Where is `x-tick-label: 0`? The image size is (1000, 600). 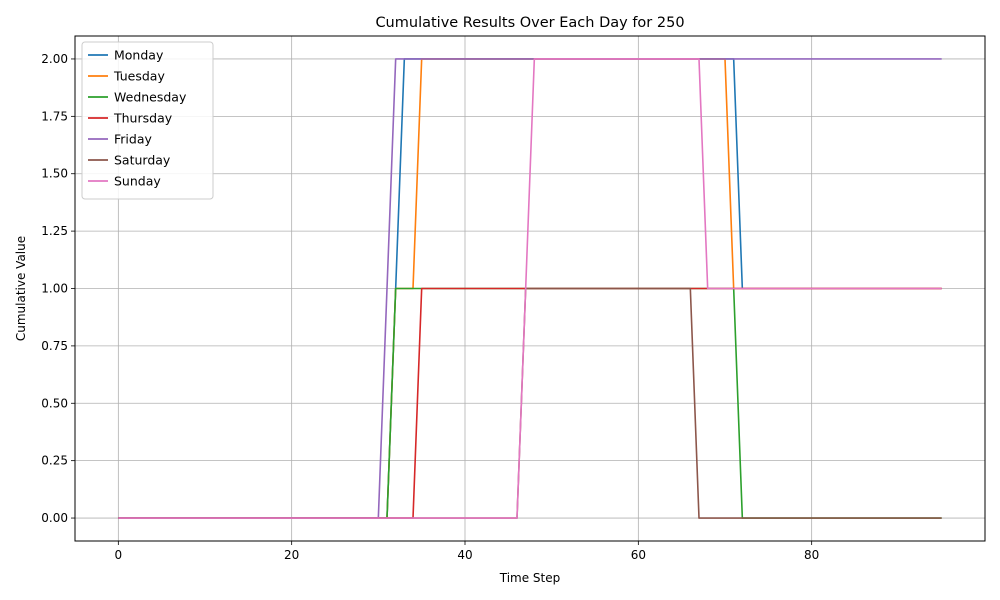
x-tick-label: 0 is located at coordinates (119, 555).